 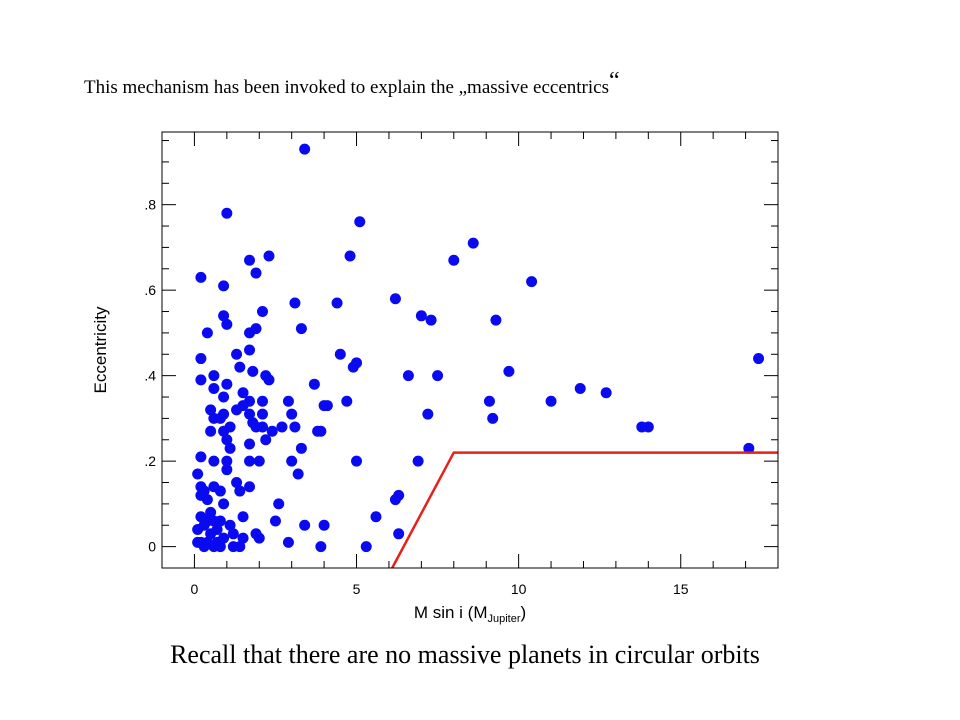 I want to click on x-tick-label: 10, so click(x=519, y=589).